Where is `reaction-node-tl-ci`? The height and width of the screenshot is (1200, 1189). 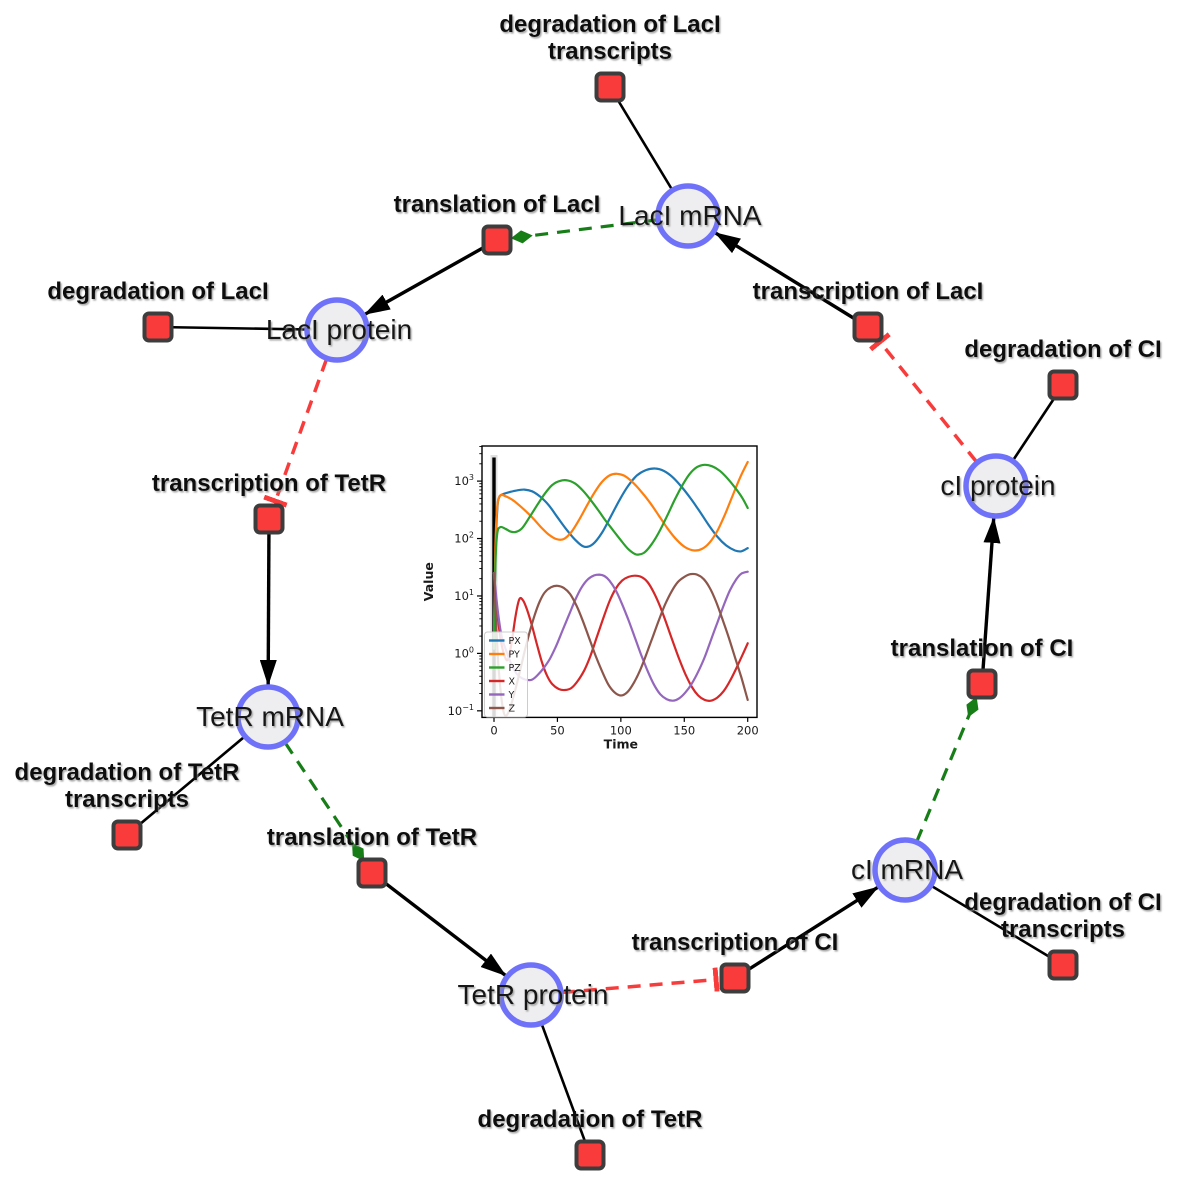
reaction-node-tl-ci is located at coordinates (982, 684).